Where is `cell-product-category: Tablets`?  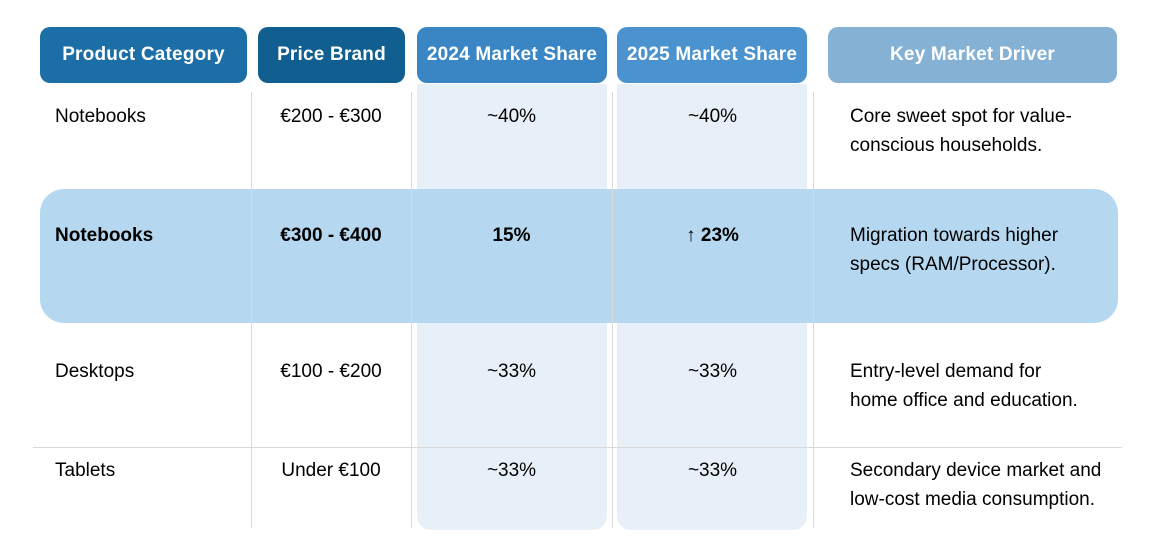 cell-product-category: Tablets is located at coordinates (85, 470).